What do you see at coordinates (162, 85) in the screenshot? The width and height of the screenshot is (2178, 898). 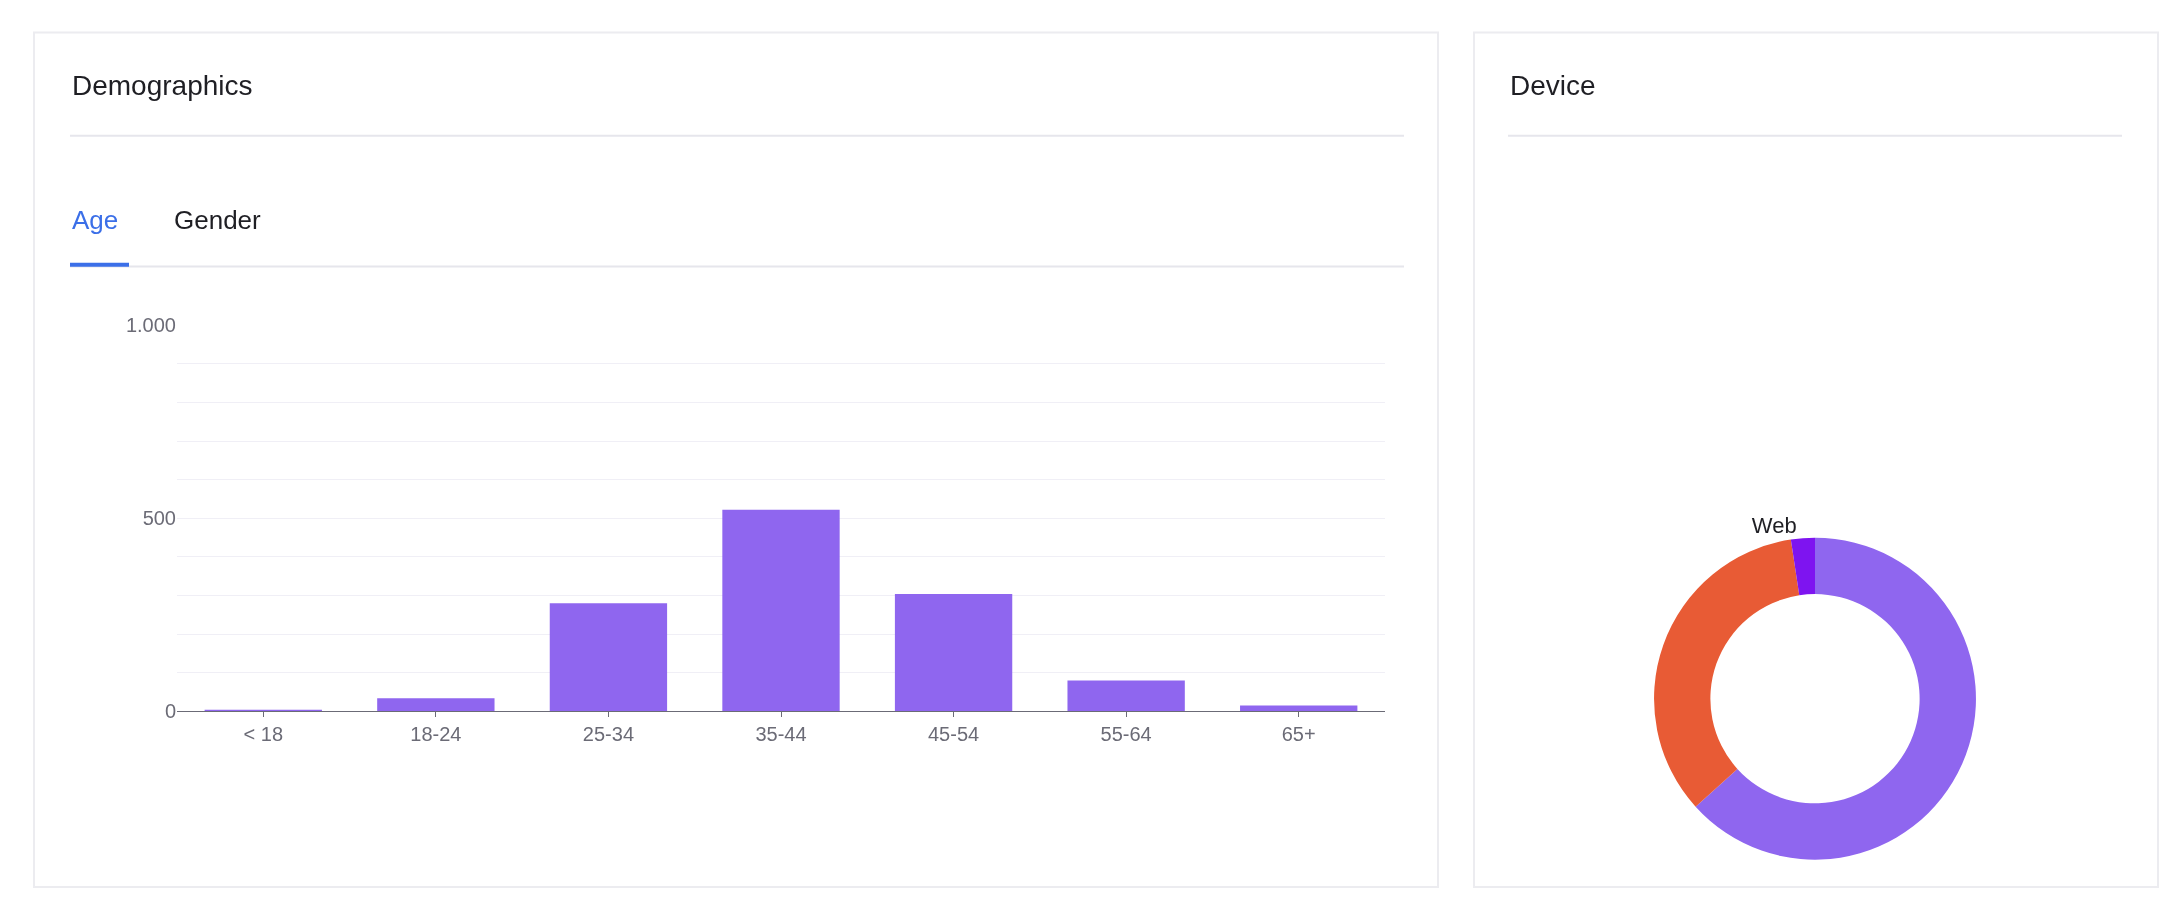 I see `chart-title: Demographics` at bounding box center [162, 85].